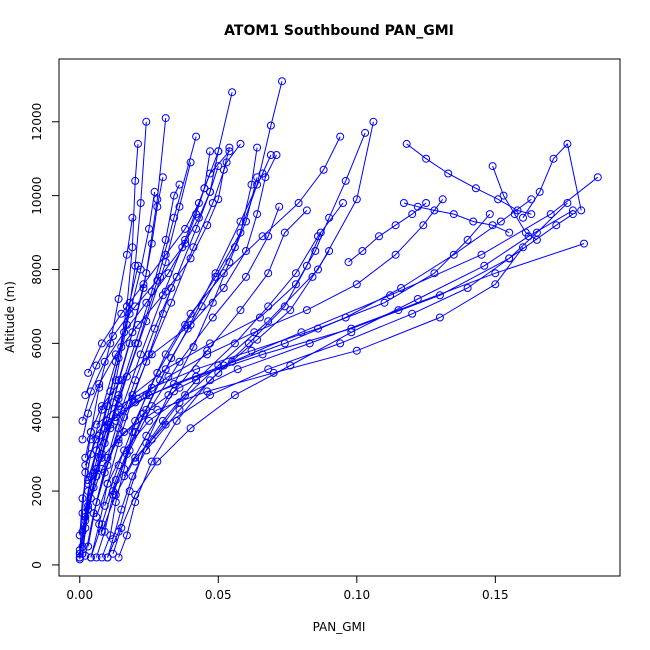 This screenshot has height=650, width=650. I want to click on x-tick-label: 0.10, so click(356, 595).